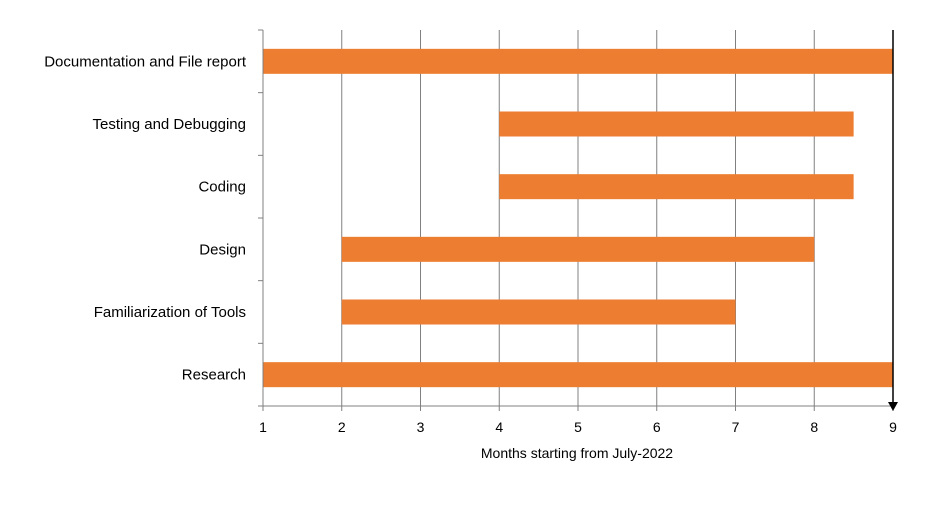 The height and width of the screenshot is (526, 942). I want to click on x-axis-title: Months starting from July-2022, so click(577, 453).